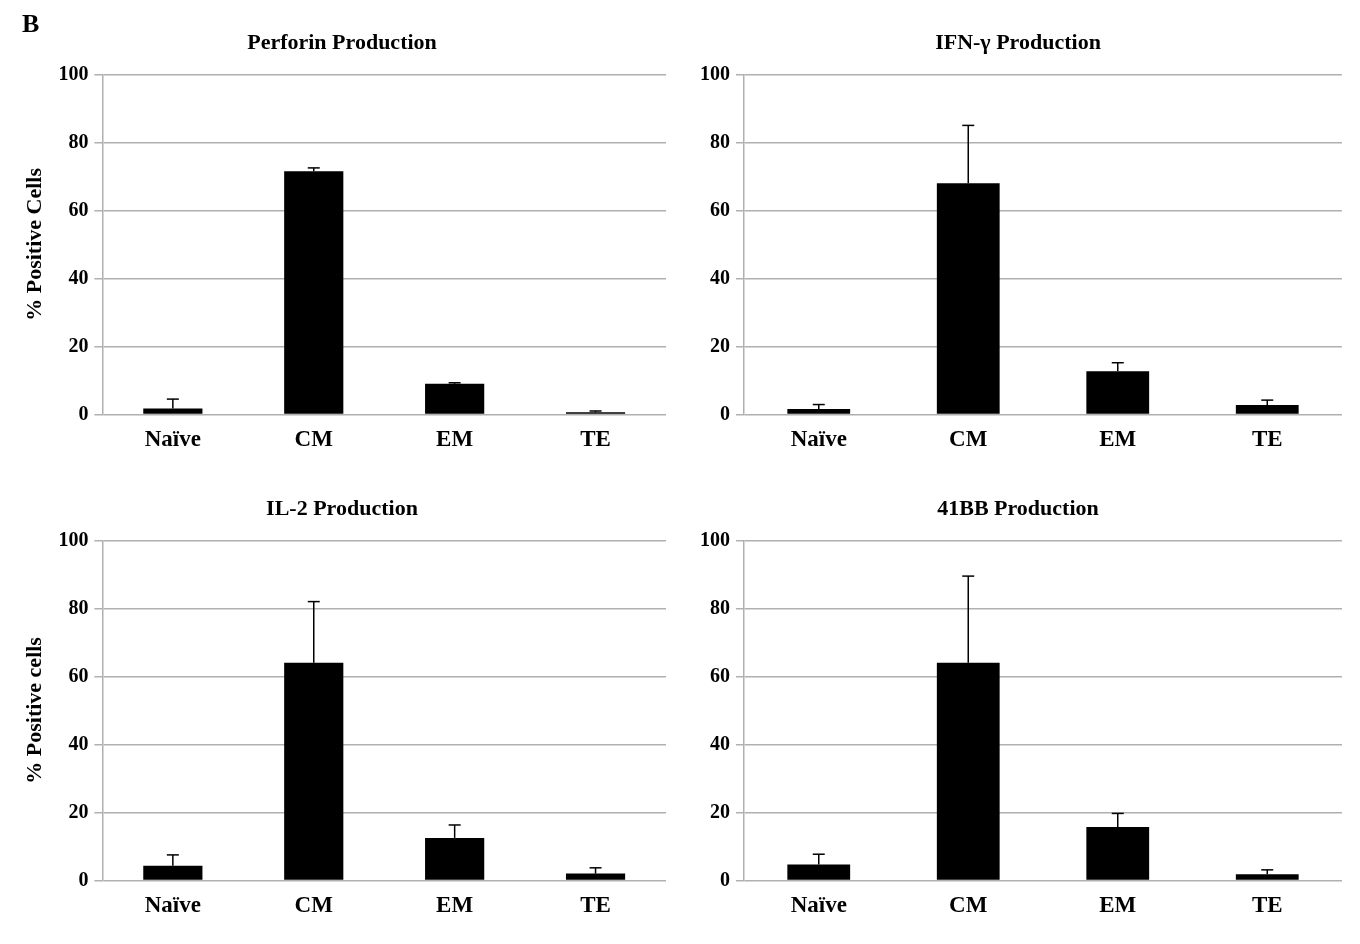 Image resolution: width=1360 pixels, height=944 pixels. Describe the element at coordinates (342, 507) in the screenshot. I see `chart-title: IL-2 Production` at that location.